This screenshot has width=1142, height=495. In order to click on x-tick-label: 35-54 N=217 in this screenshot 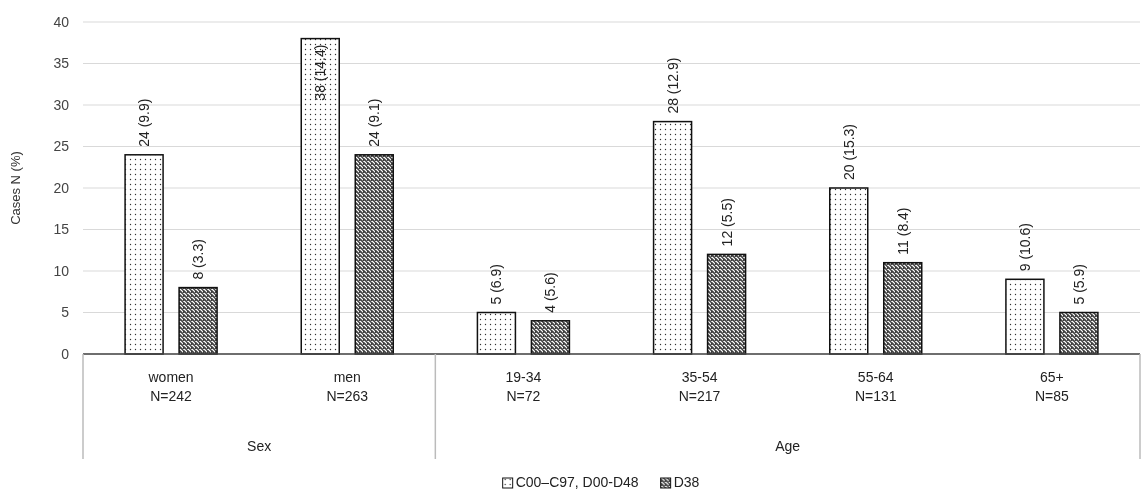, I will do `click(699, 386)`.